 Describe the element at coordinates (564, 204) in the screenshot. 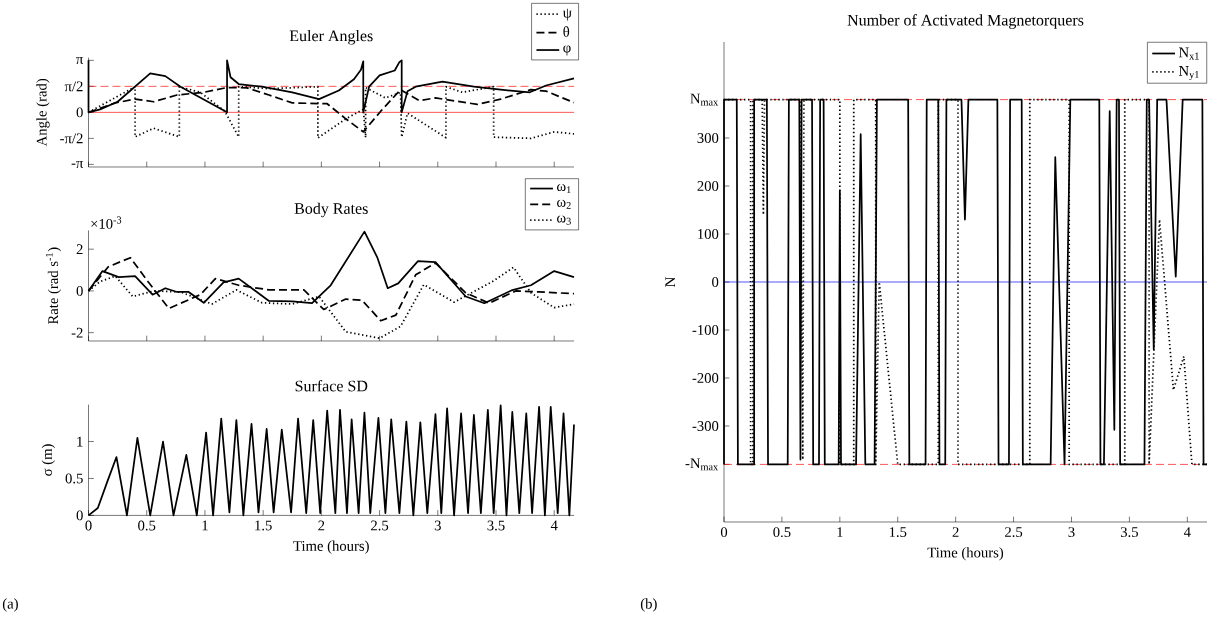

I see `legend-label: ω$_{2}$` at that location.